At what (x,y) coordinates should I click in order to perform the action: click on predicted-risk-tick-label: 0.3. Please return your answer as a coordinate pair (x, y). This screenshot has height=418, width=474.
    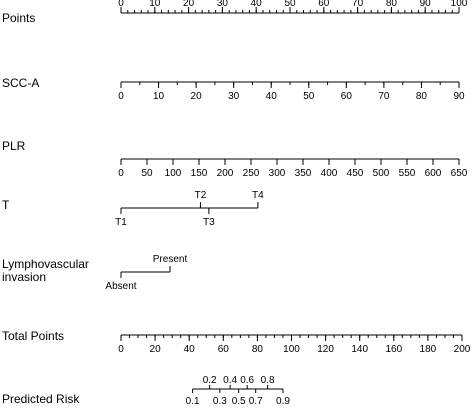
    Looking at the image, I should click on (220, 401).